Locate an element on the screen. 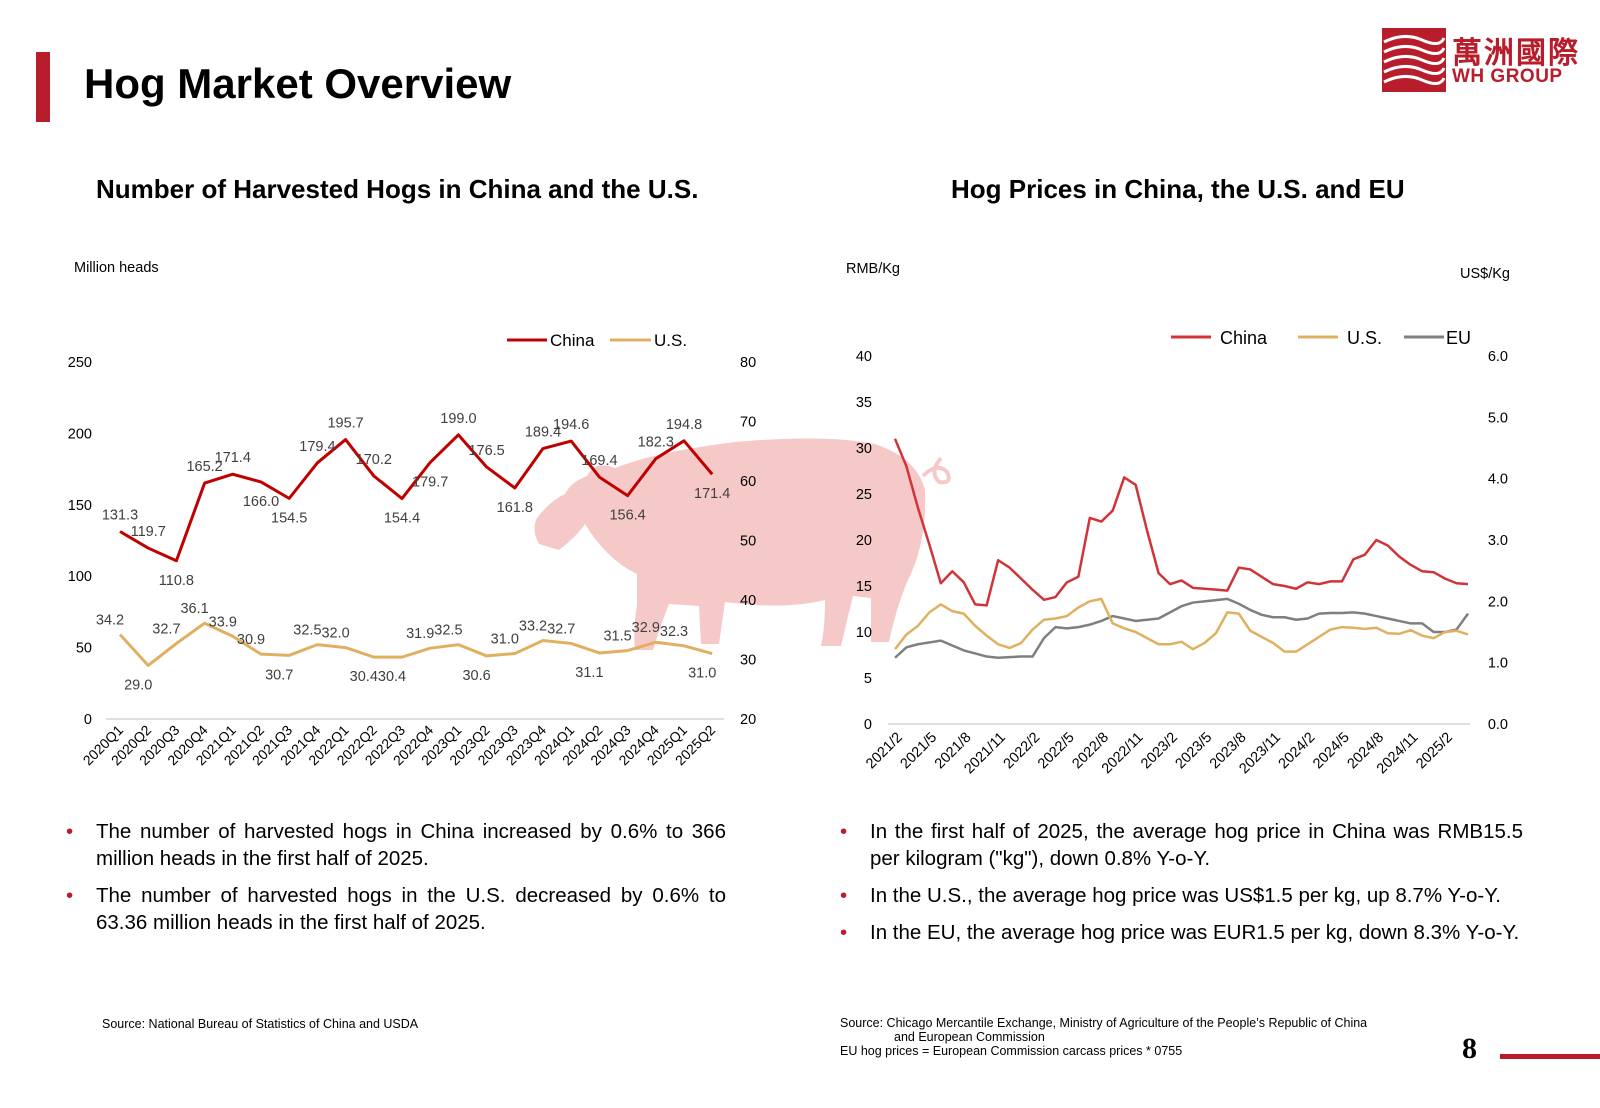 The height and width of the screenshot is (1108, 1600). right-x-tick: 2024/2 is located at coordinates (1297, 751).